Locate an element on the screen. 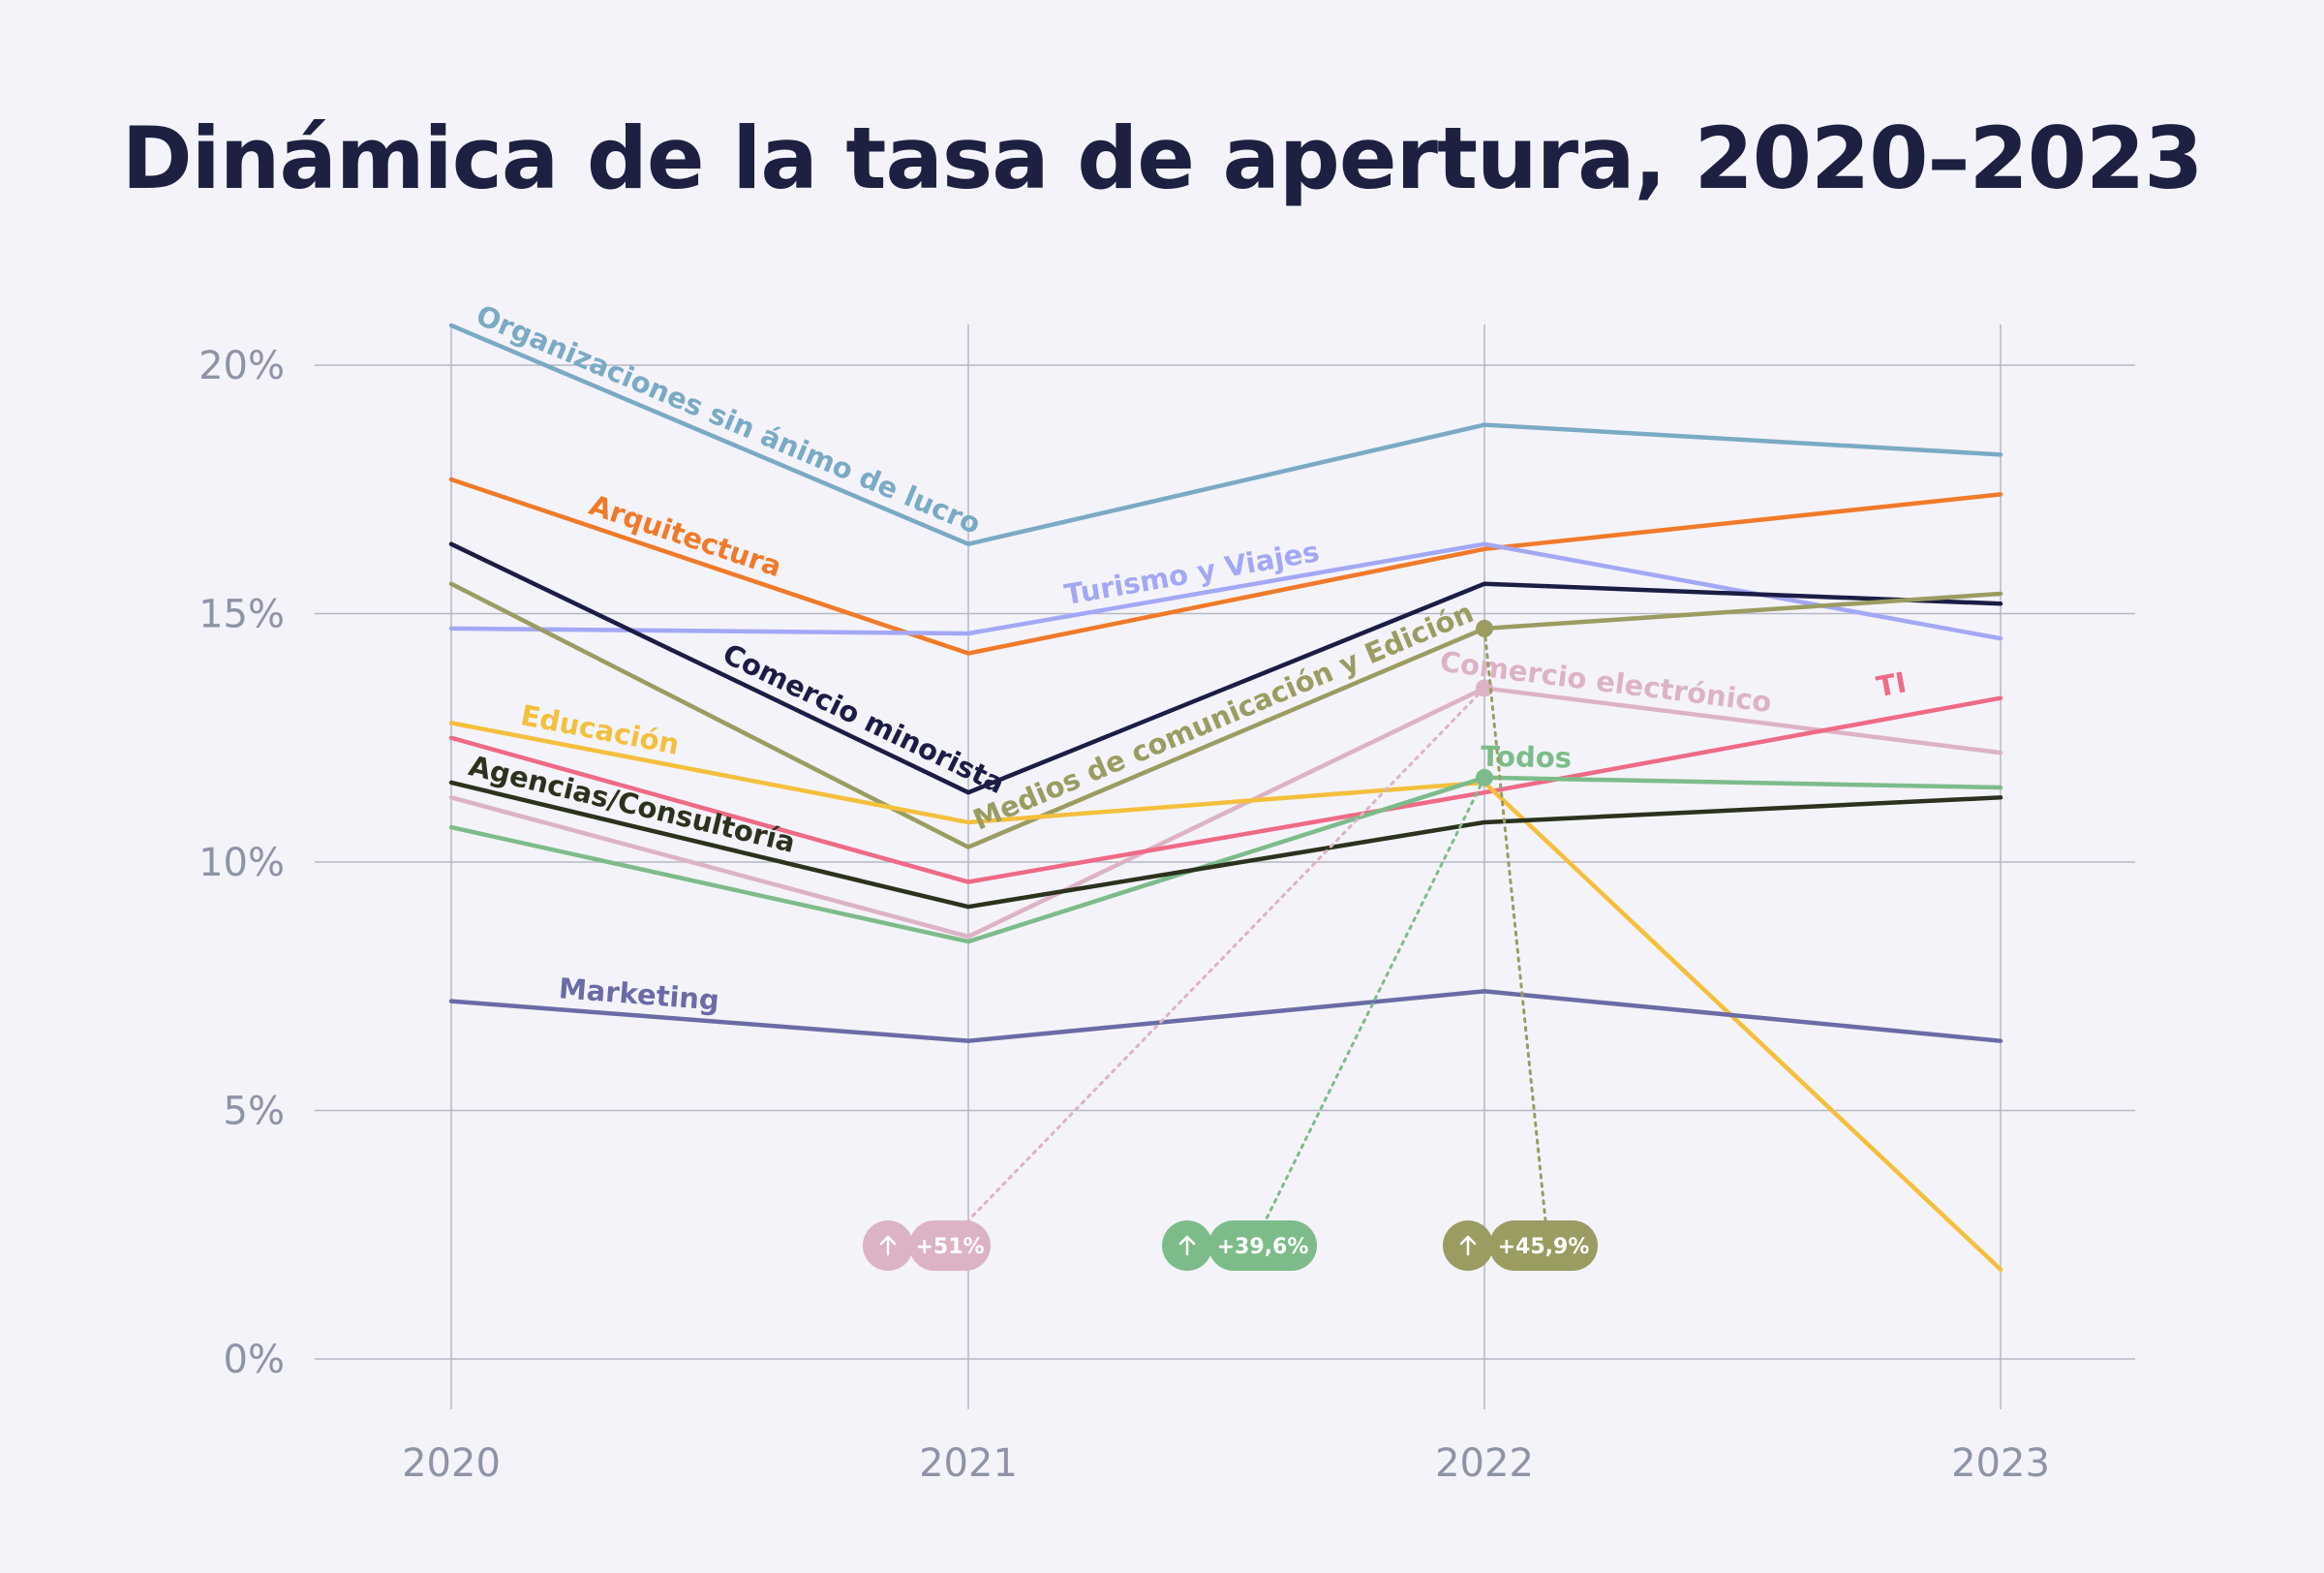 Image resolution: width=2324 pixels, height=1573 pixels. series-line-arquitectura is located at coordinates (1226, 566).